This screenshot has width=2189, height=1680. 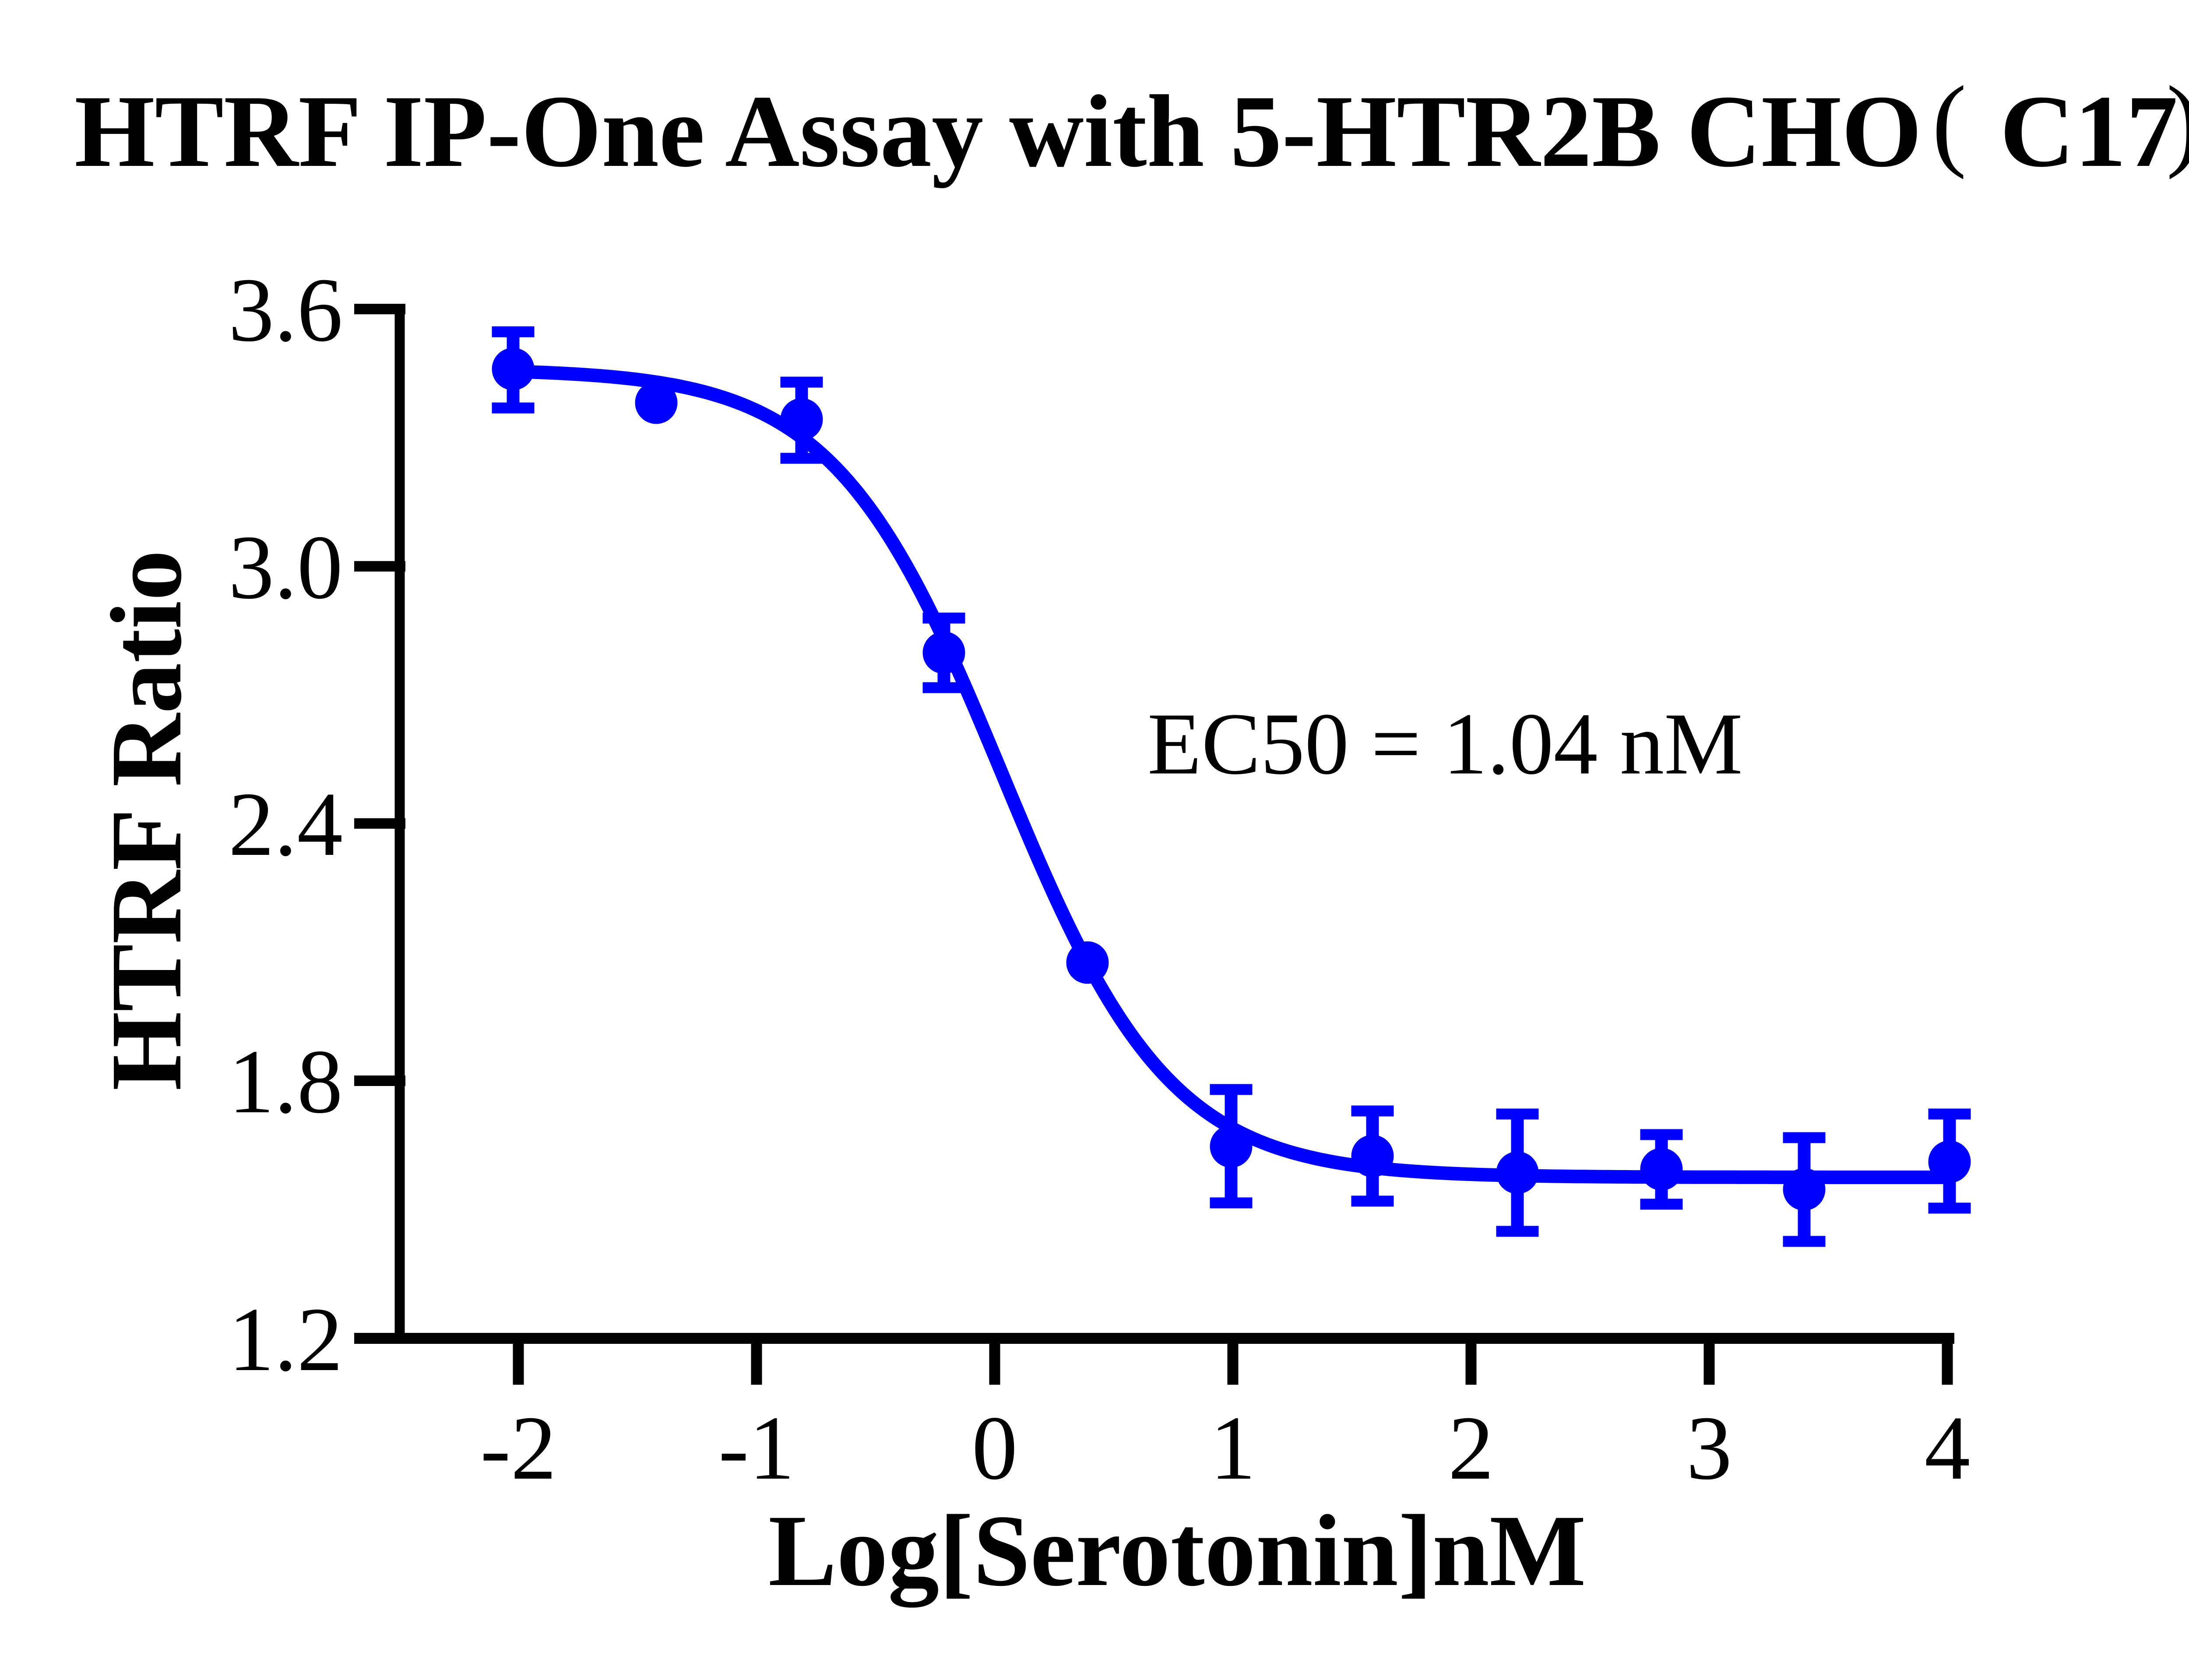 What do you see at coordinates (286, 824) in the screenshot?
I see `svg-text: 2.4` at bounding box center [286, 824].